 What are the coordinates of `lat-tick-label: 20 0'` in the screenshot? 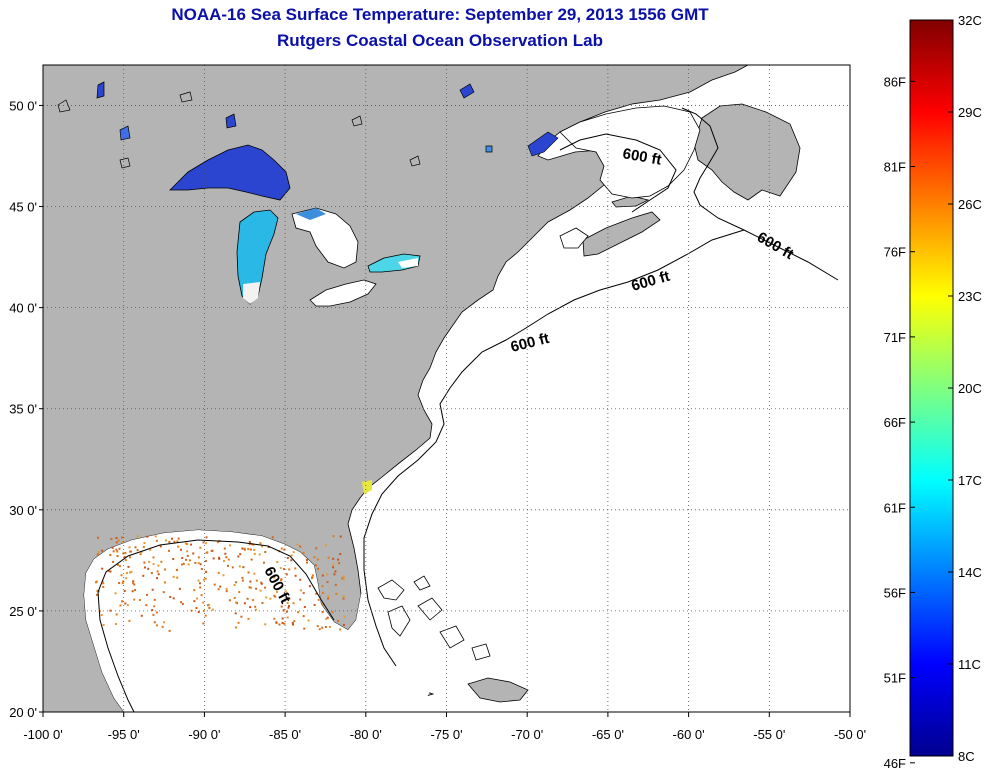 It's located at (23, 712).